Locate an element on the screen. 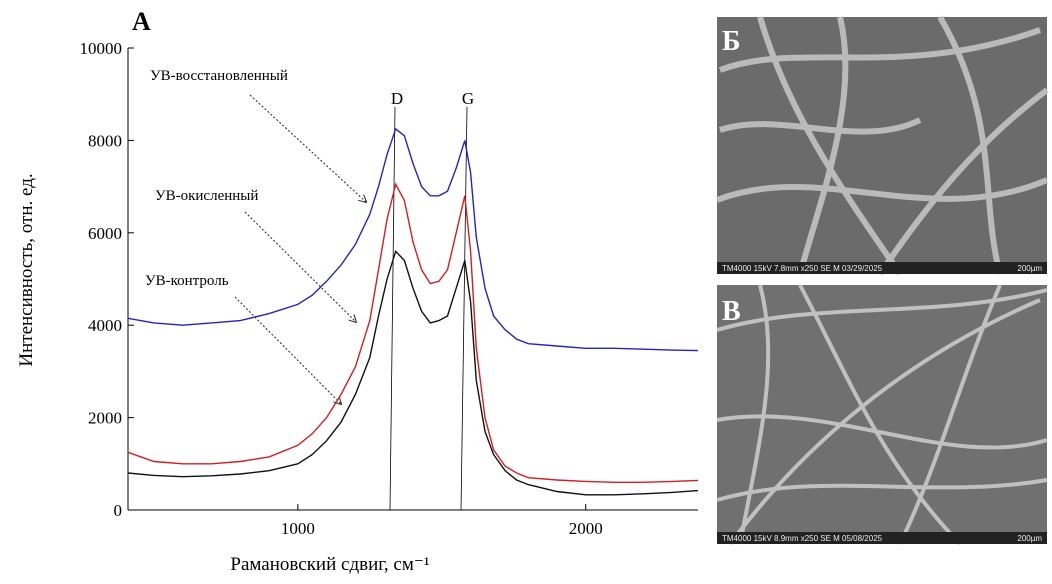 The height and width of the screenshot is (584, 1052). sem-image is located at coordinates (882, 414).